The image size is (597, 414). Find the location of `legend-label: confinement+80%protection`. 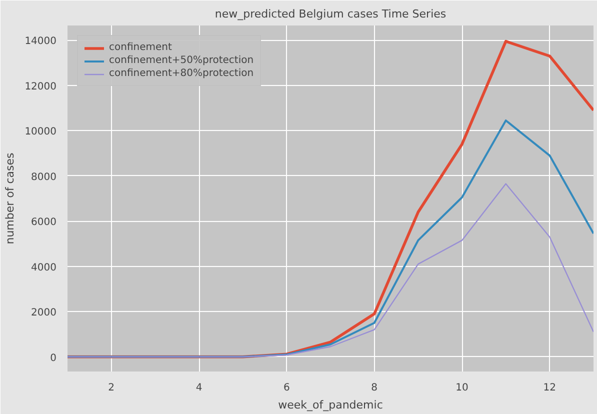

legend-label: confinement+80%protection is located at coordinates (181, 73).